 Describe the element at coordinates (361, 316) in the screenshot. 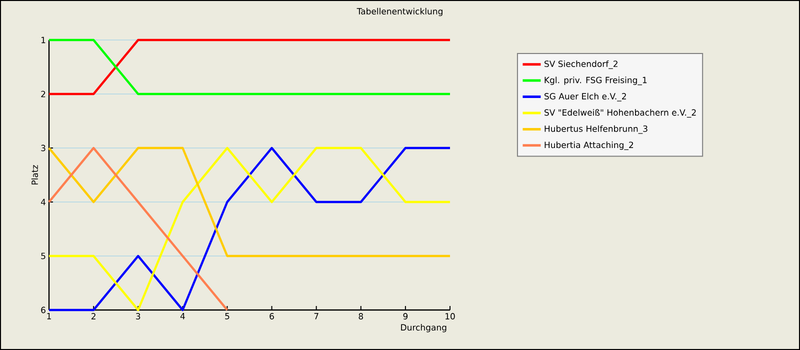

I see `x-tick-label: 8` at that location.